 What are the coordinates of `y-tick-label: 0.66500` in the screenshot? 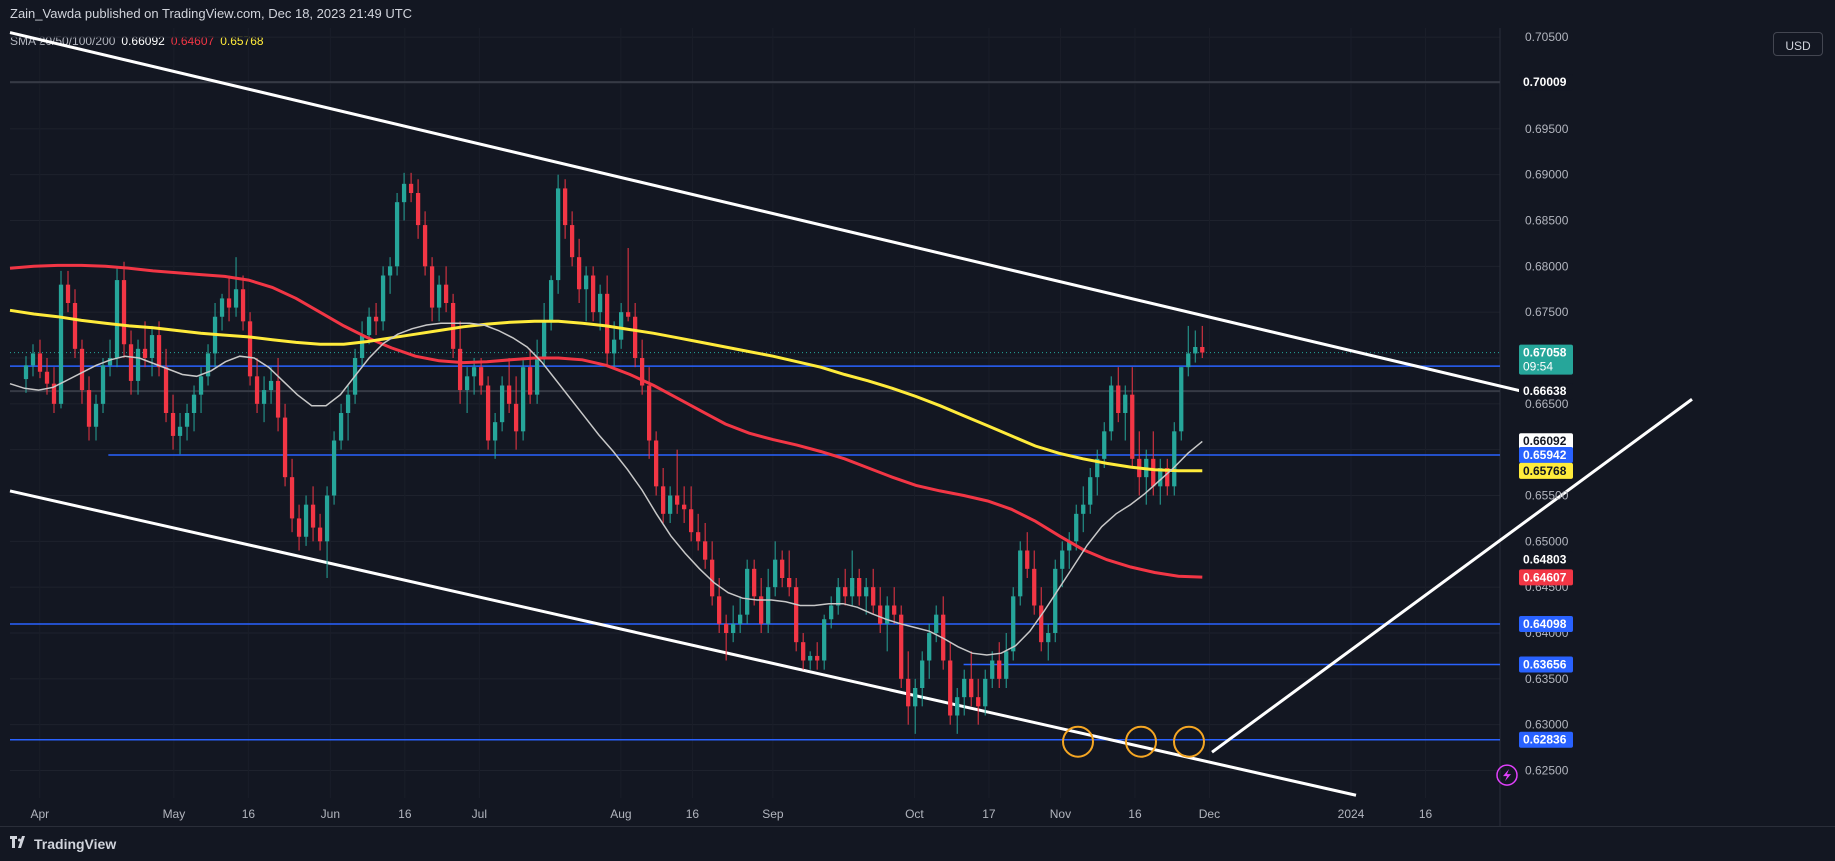 It's located at (1547, 404).